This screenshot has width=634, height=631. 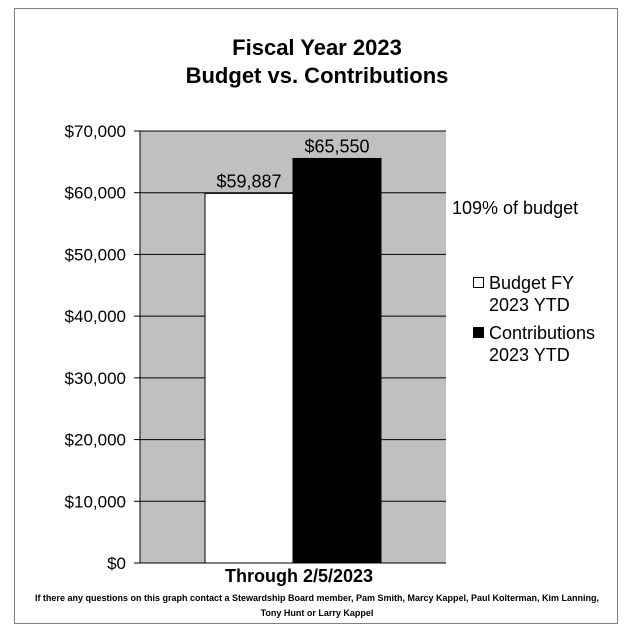 I want to click on y-tick-label: $20,000, so click(x=95, y=440).